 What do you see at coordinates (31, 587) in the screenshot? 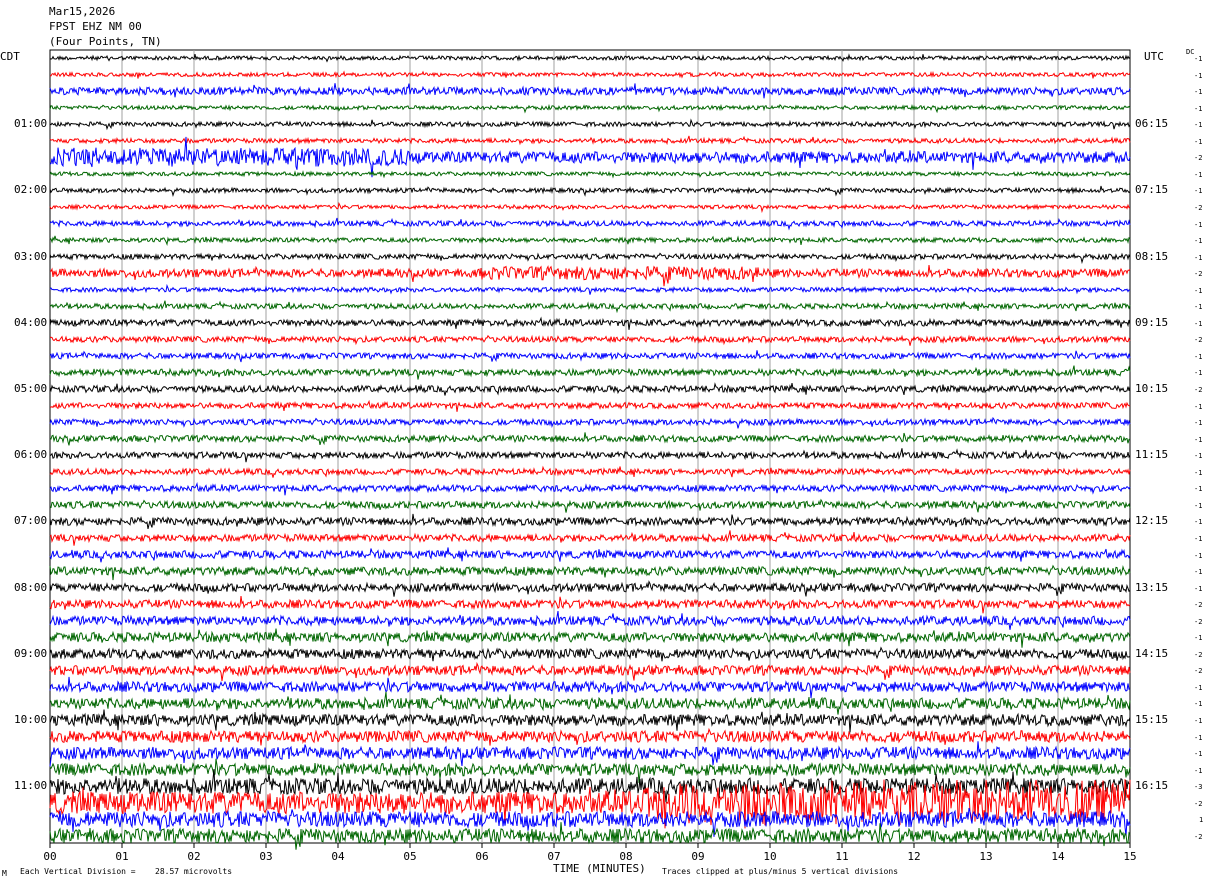
I see `left-hour-label: 08:00` at bounding box center [31, 587].